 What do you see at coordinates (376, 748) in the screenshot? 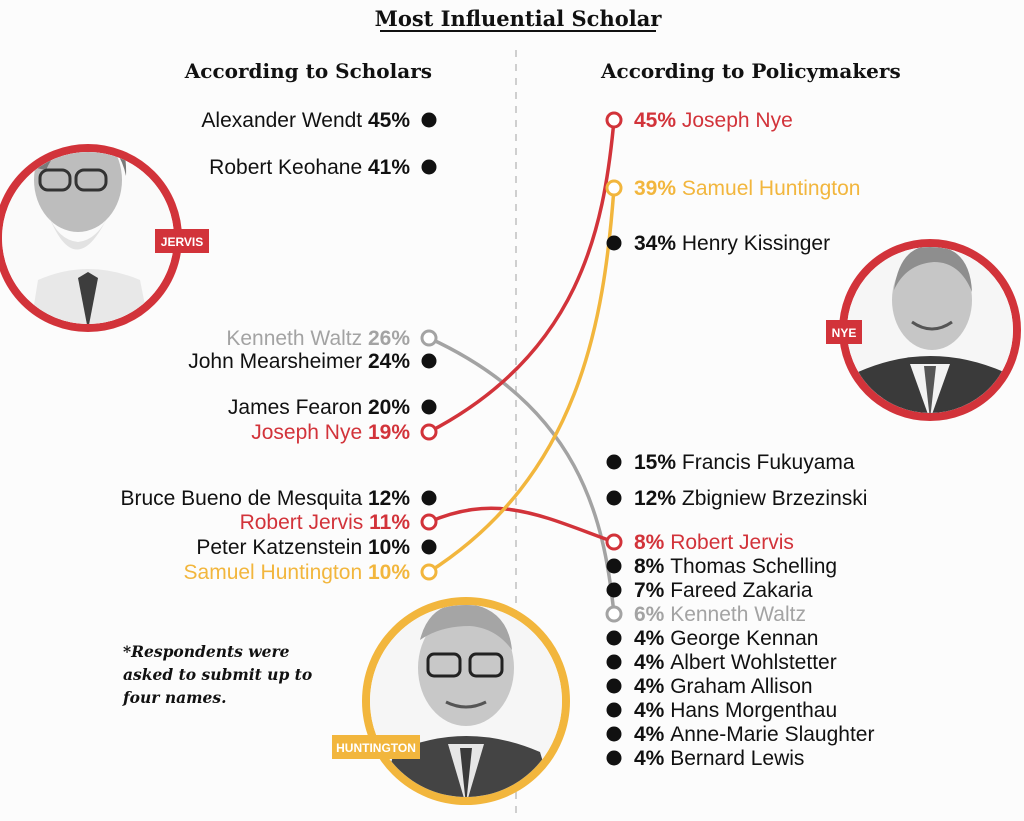
I see `portrait-label: HUNTINGTON` at bounding box center [376, 748].